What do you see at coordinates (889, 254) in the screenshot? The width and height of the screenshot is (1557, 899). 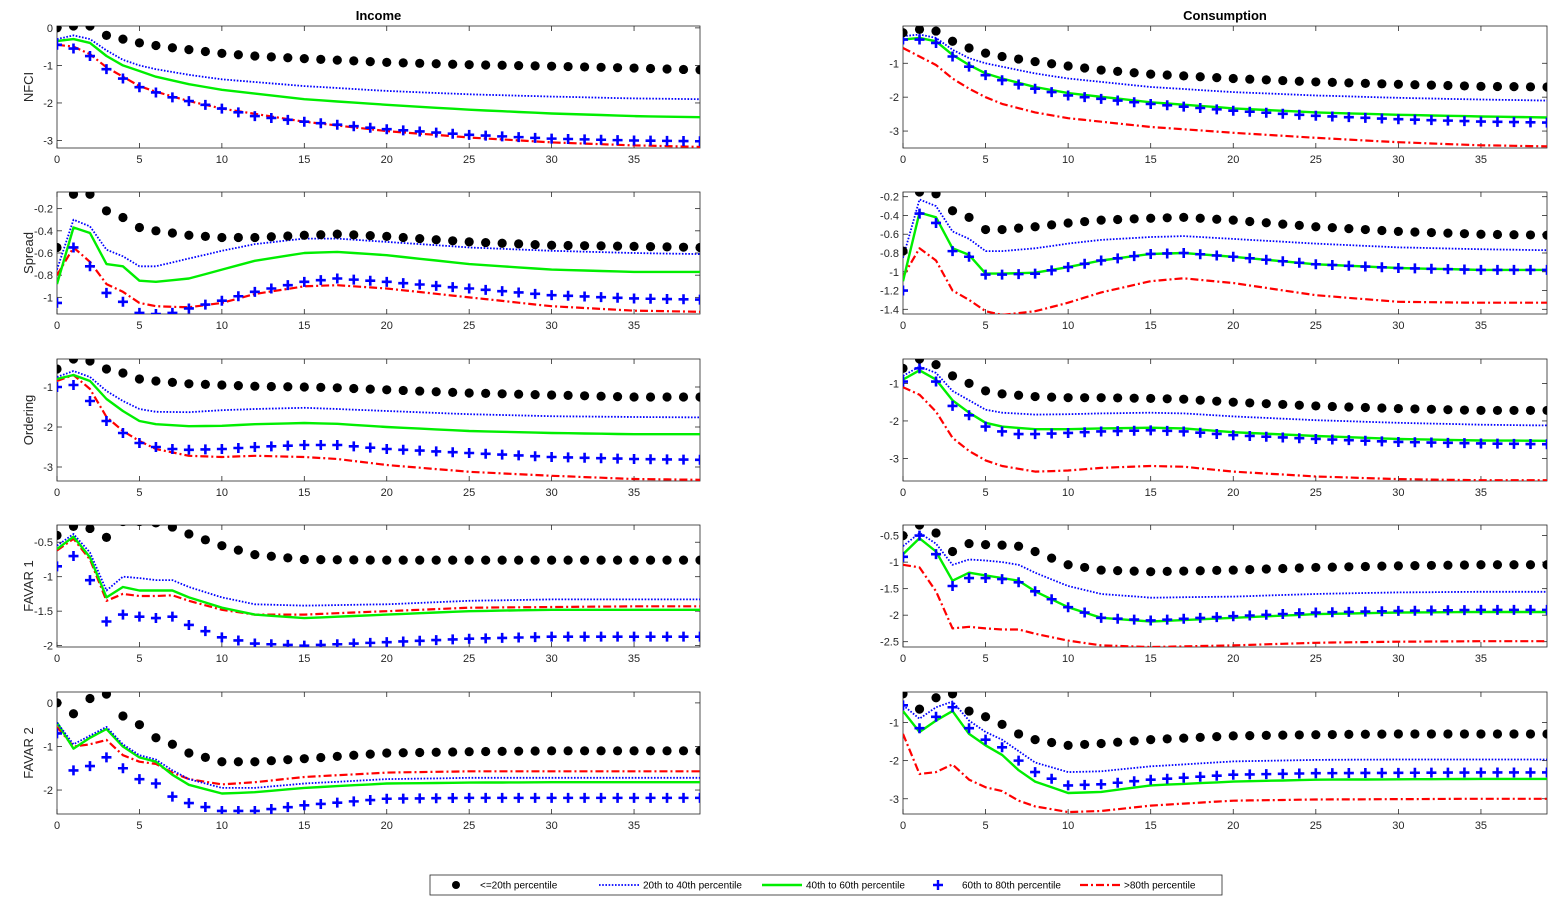 I see `y-tick-label: -0.8` at bounding box center [889, 254].